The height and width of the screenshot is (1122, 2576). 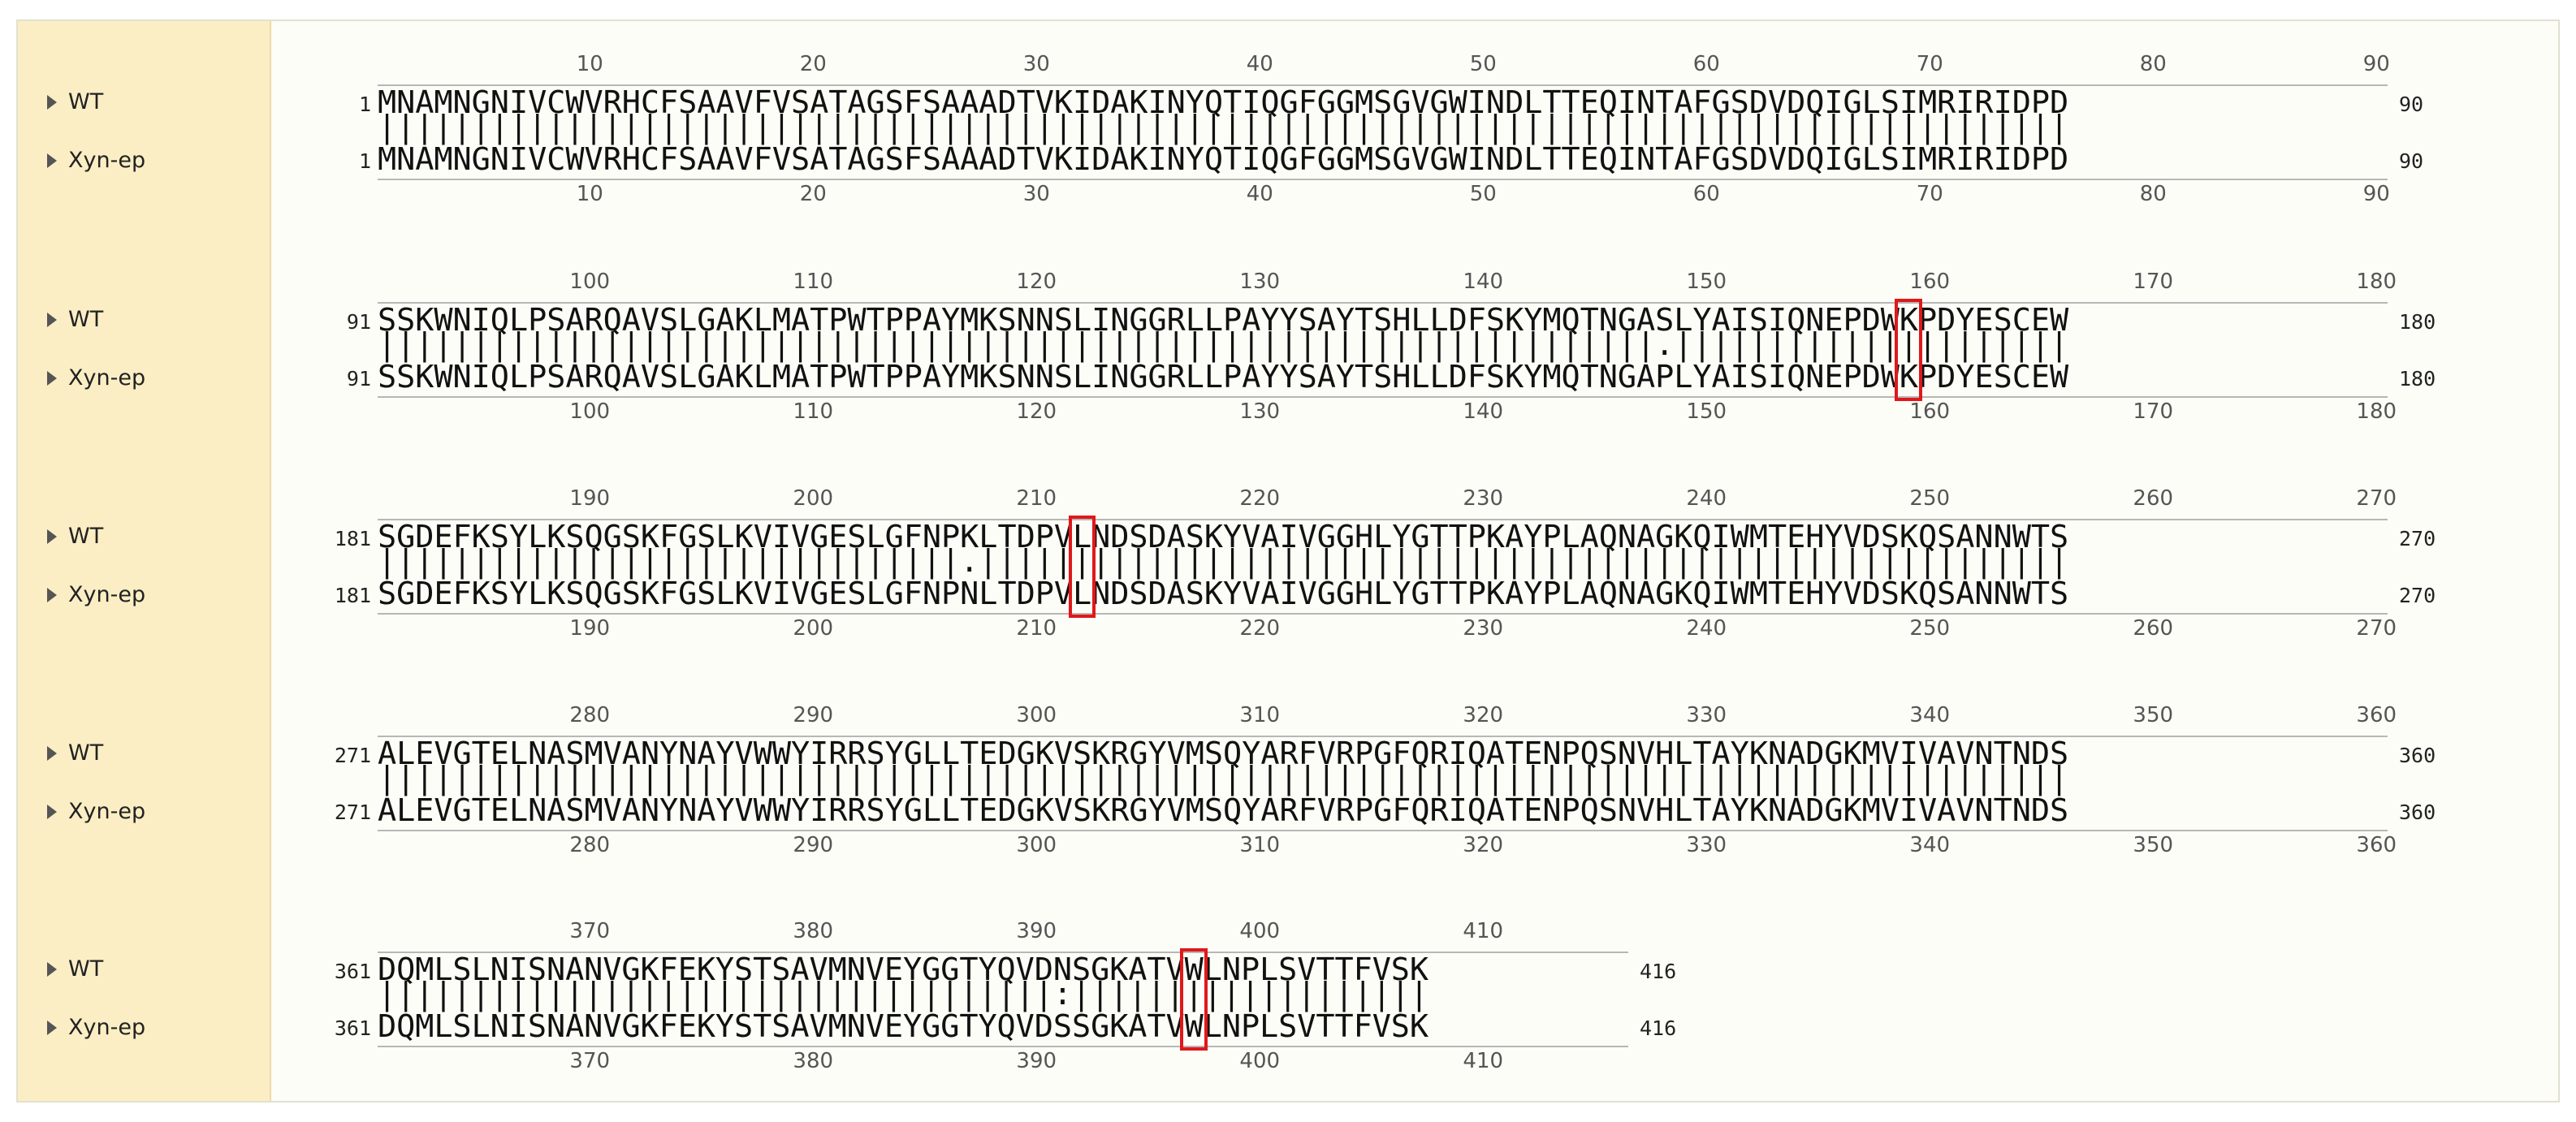 I want to click on ruler-tick-label: 240, so click(x=1707, y=498).